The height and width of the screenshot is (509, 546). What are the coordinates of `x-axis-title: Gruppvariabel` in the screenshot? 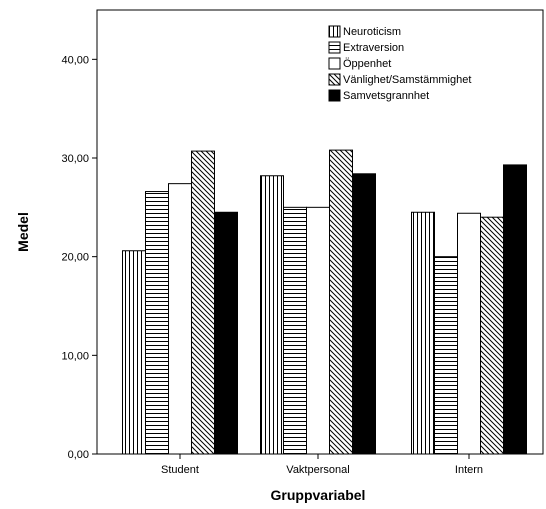 It's located at (318, 495).